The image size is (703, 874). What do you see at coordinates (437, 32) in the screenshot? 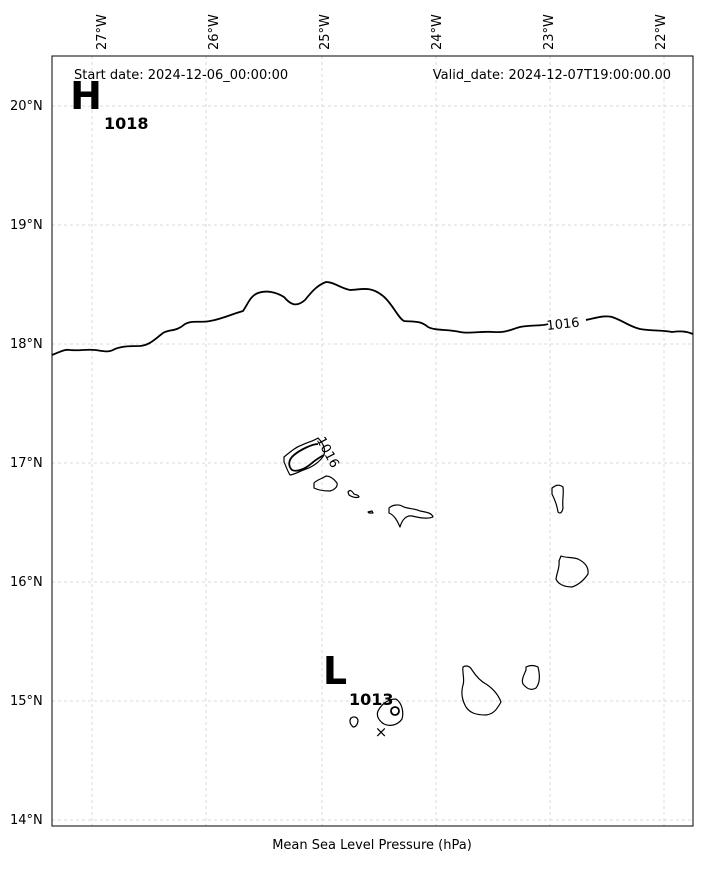
I see `lon-tick-label: 24°W` at bounding box center [437, 32].